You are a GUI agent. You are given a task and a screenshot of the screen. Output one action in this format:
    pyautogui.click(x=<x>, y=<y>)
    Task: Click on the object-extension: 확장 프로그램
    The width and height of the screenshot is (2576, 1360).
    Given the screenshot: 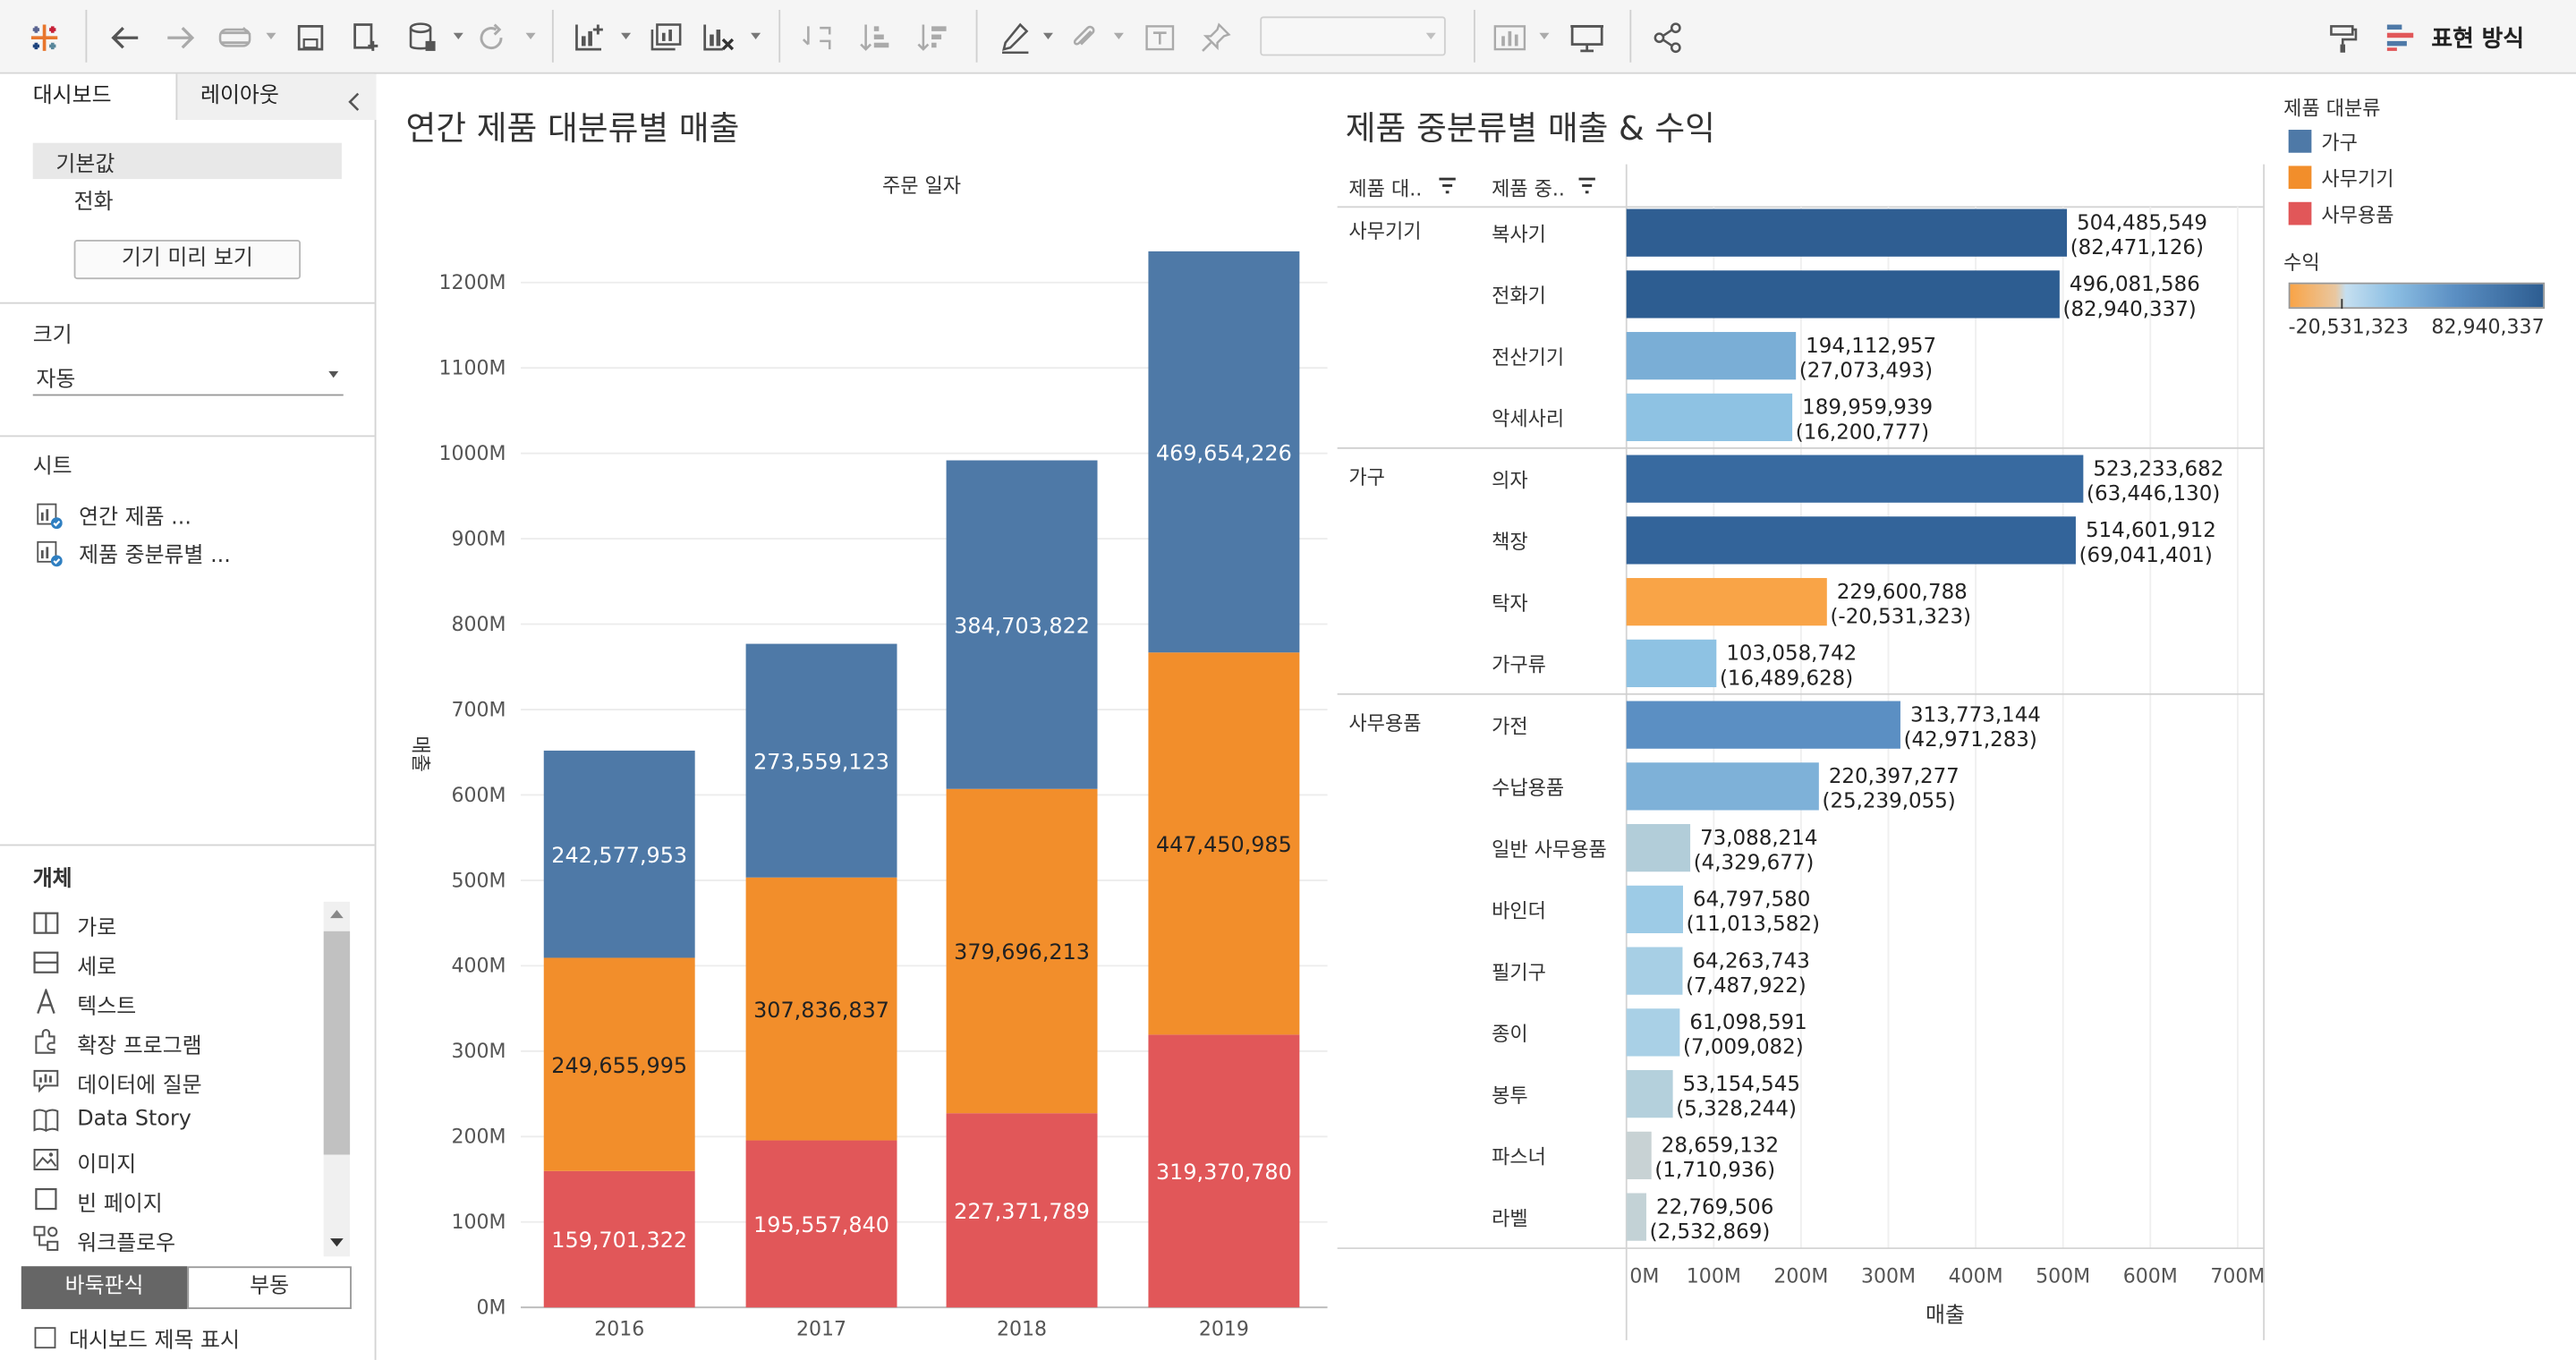 What is the action you would take?
    pyautogui.click(x=139, y=1047)
    